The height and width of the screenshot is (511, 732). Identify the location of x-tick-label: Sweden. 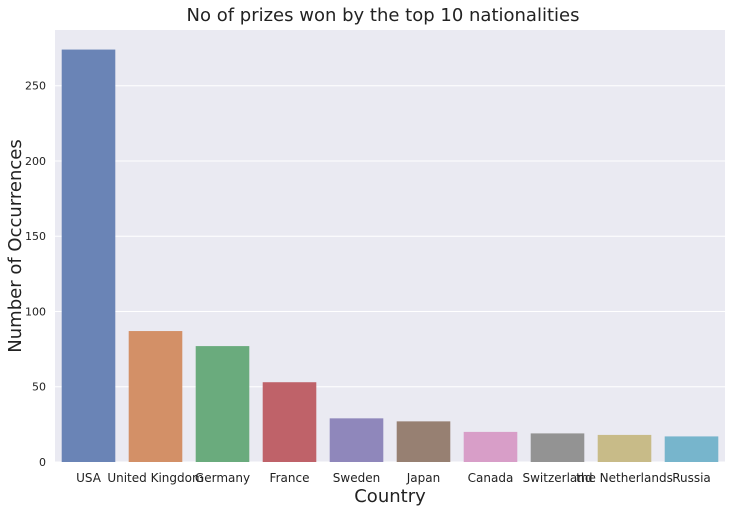
(356, 478).